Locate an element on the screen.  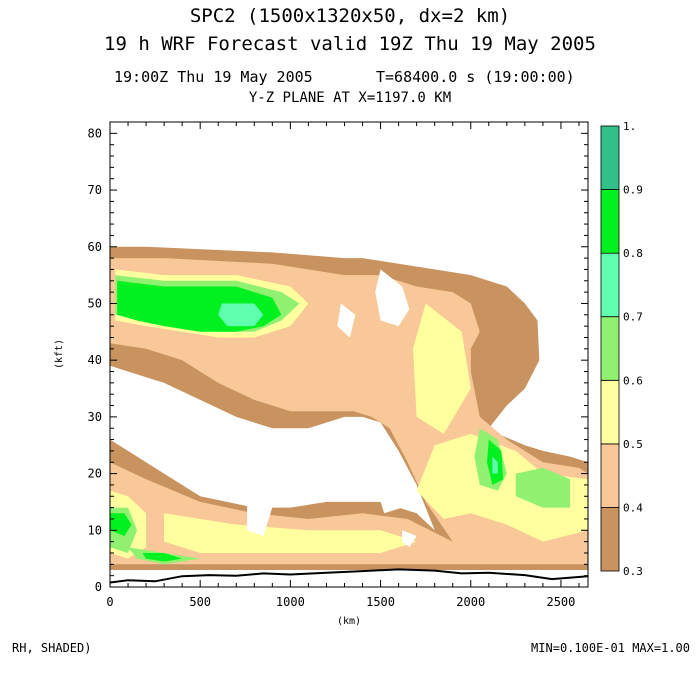
colorbar-tick-label: 0.8 is located at coordinates (633, 253).